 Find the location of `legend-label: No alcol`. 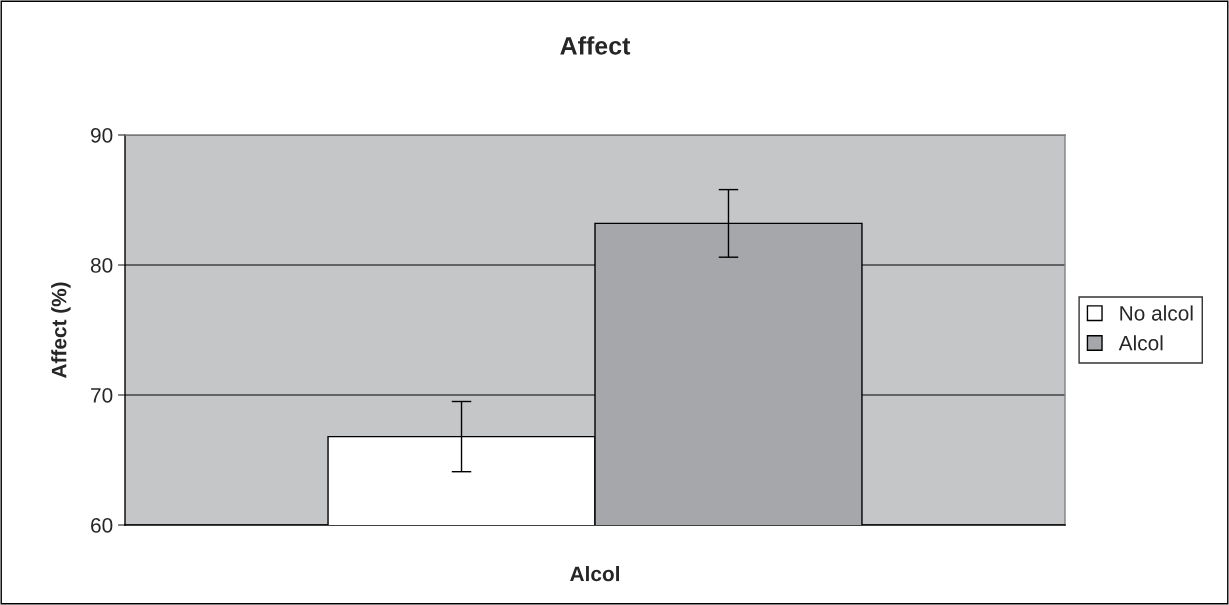

legend-label: No alcol is located at coordinates (1156, 313).